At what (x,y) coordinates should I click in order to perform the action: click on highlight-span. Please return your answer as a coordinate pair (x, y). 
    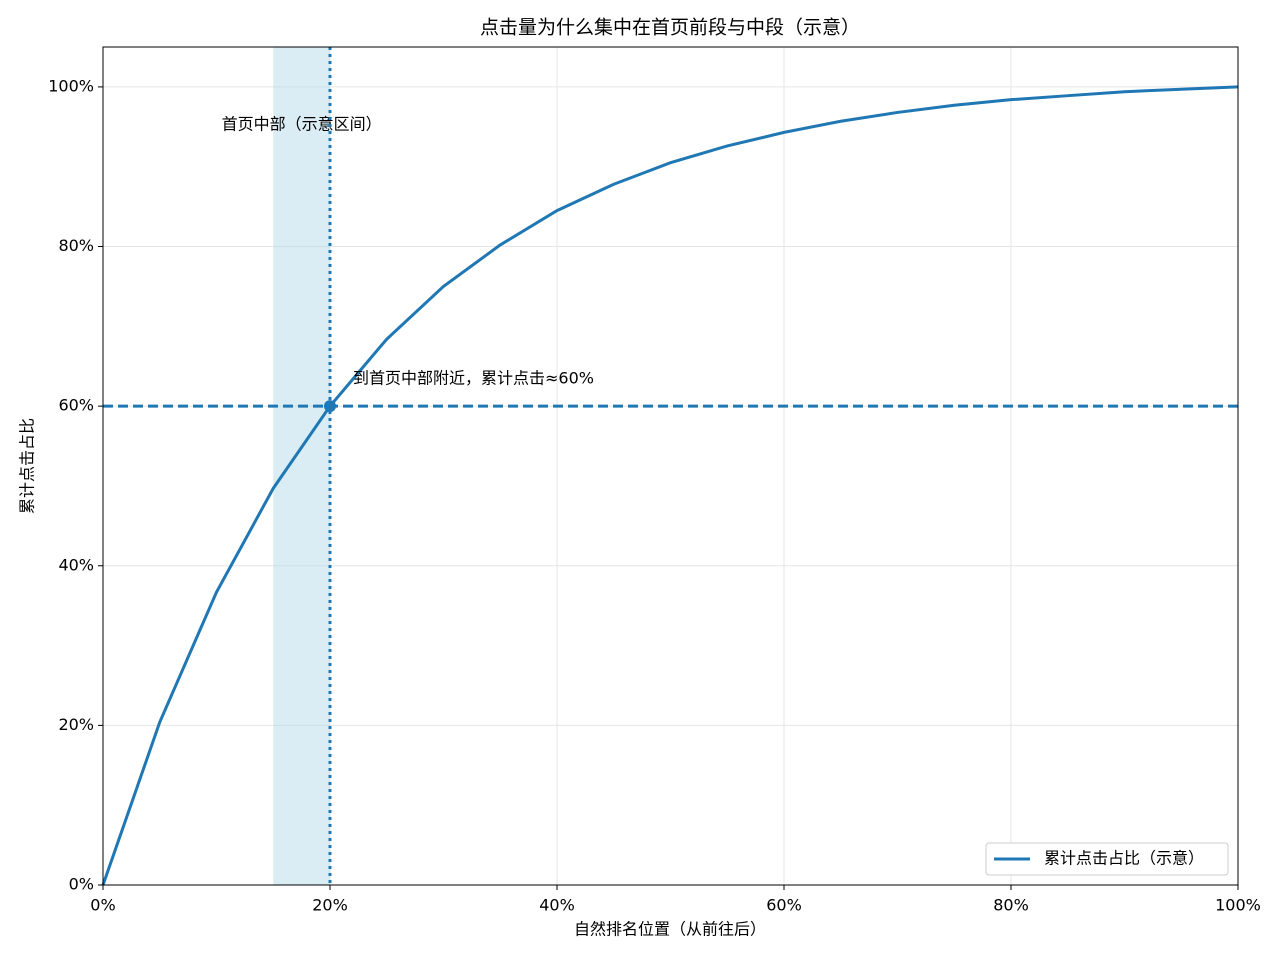
    Looking at the image, I should click on (301, 466).